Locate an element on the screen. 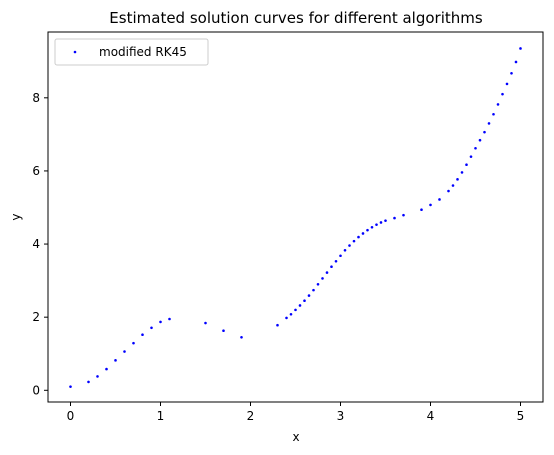 The image size is (554, 455). y-axis: 0 2 4 6 8 is located at coordinates (40, 244).